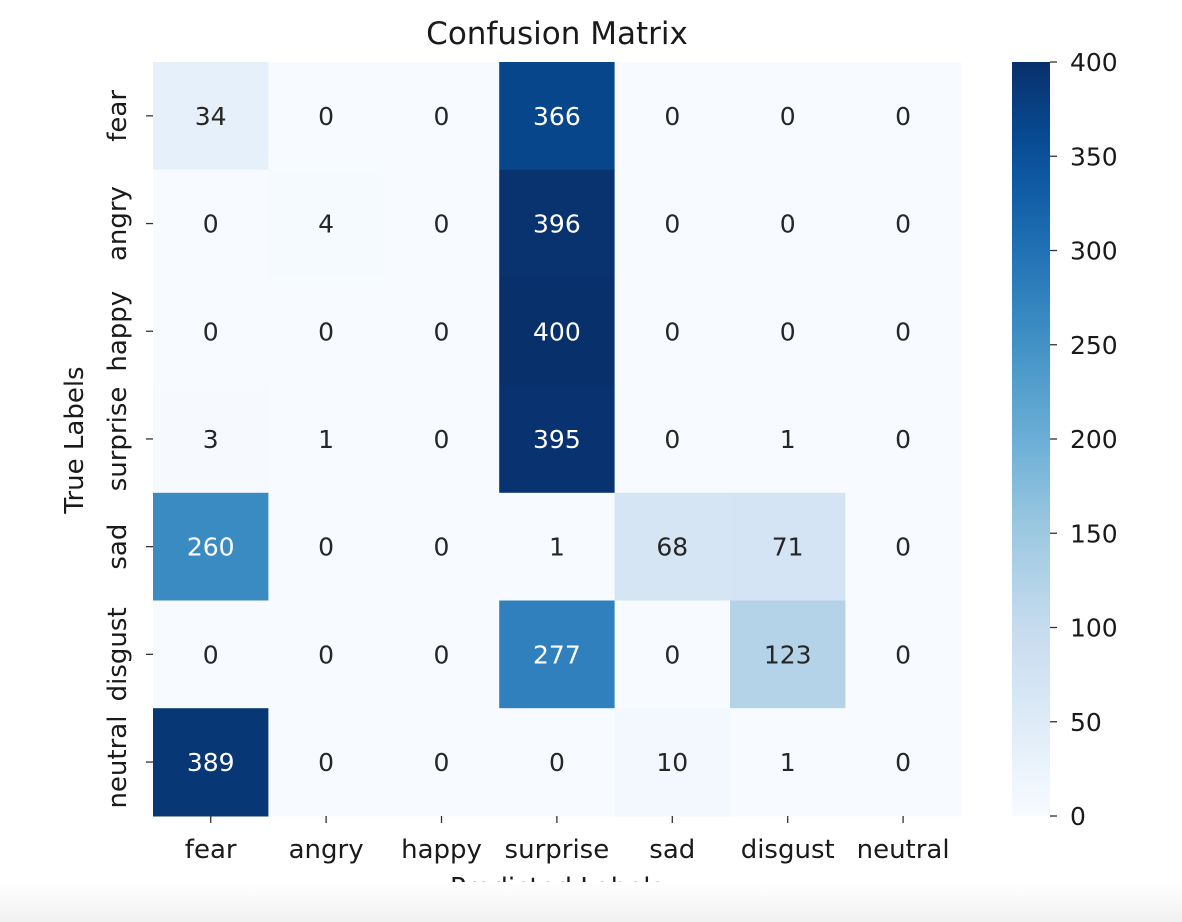 This screenshot has height=922, width=1182. I want to click on y-tick-label: surprise, so click(118, 439).